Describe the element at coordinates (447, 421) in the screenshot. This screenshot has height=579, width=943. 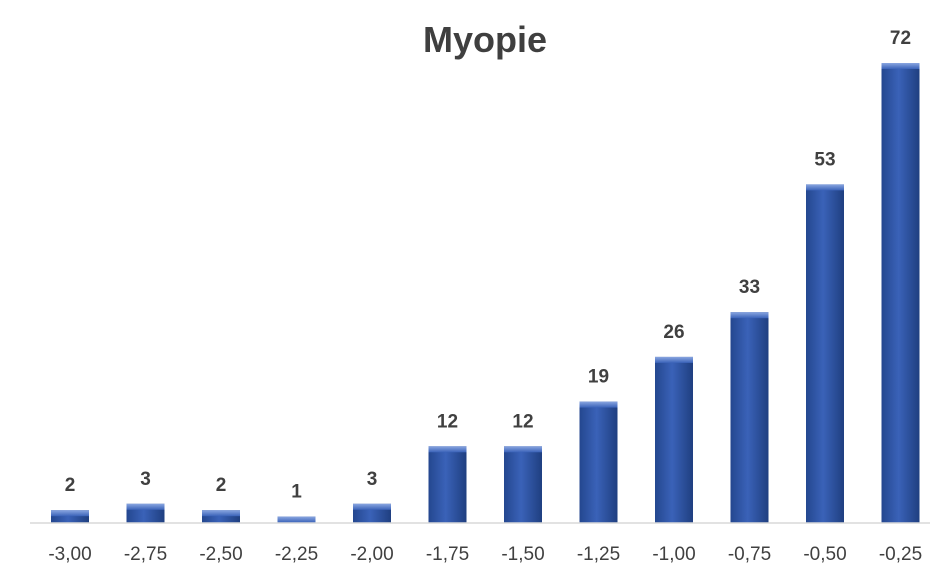
I see `data-label-5: 12` at that location.